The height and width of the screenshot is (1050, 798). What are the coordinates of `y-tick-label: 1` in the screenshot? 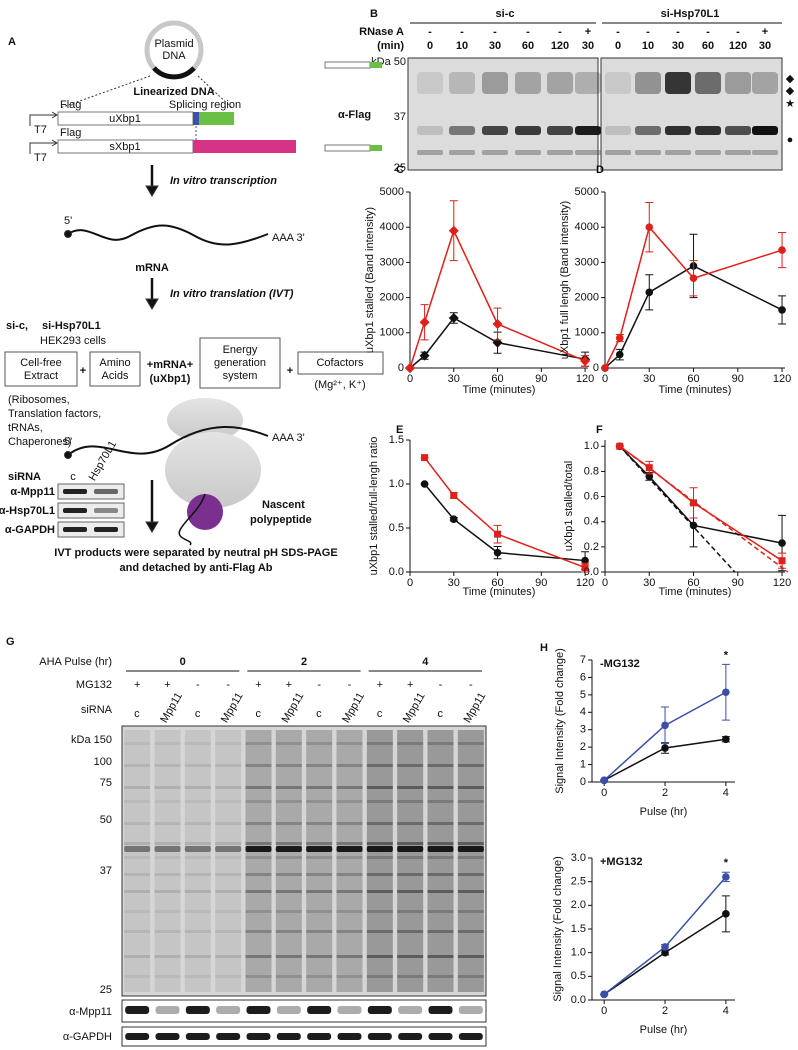 It's located at (583, 764).